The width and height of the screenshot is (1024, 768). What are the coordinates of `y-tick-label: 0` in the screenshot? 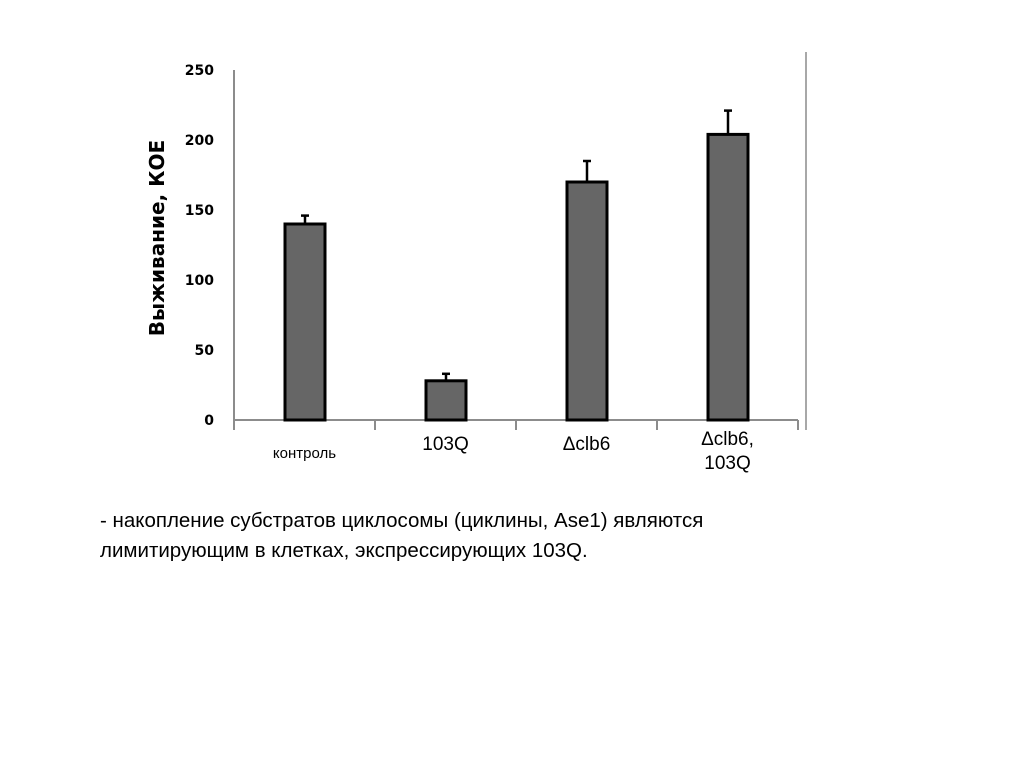 It's located at (209, 421).